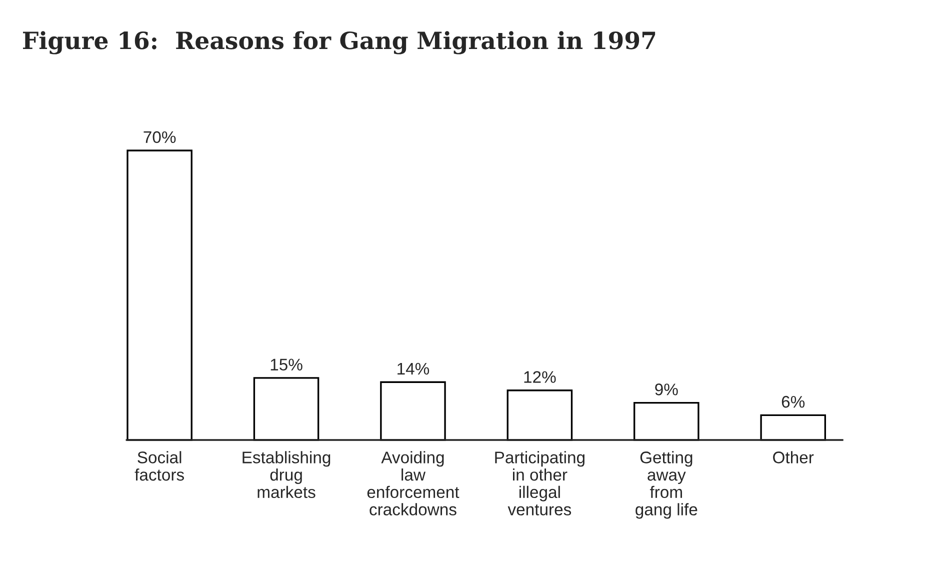 The image size is (952, 569). I want to click on x-tick-label: Other, so click(793, 457).